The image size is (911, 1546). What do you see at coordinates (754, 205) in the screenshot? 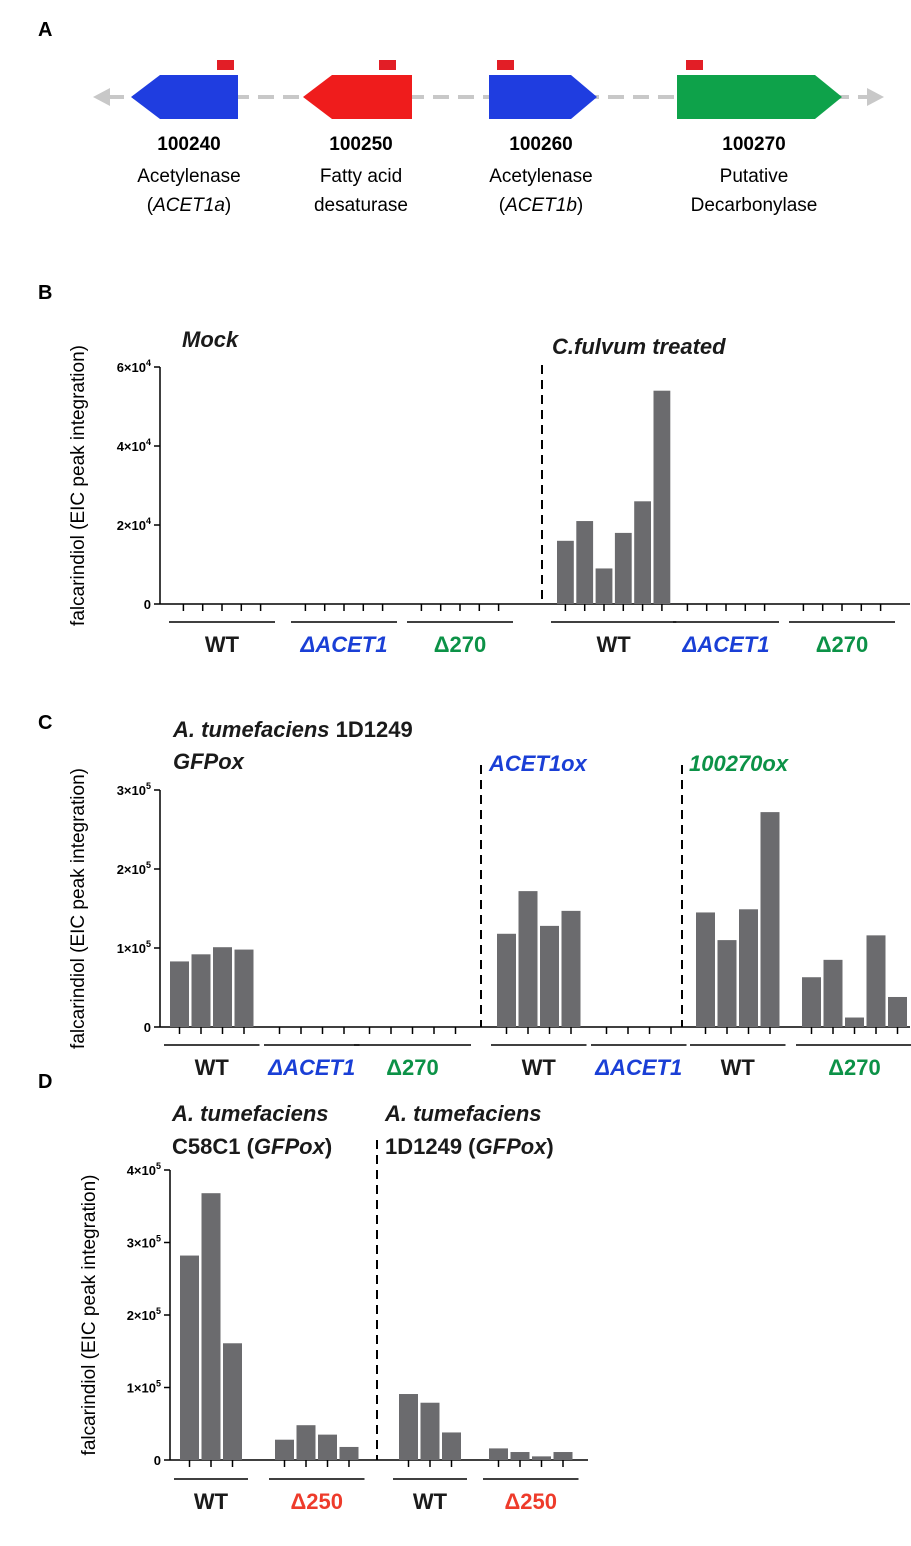
I see `gene-function-line2-100270: Decarbonylase` at bounding box center [754, 205].